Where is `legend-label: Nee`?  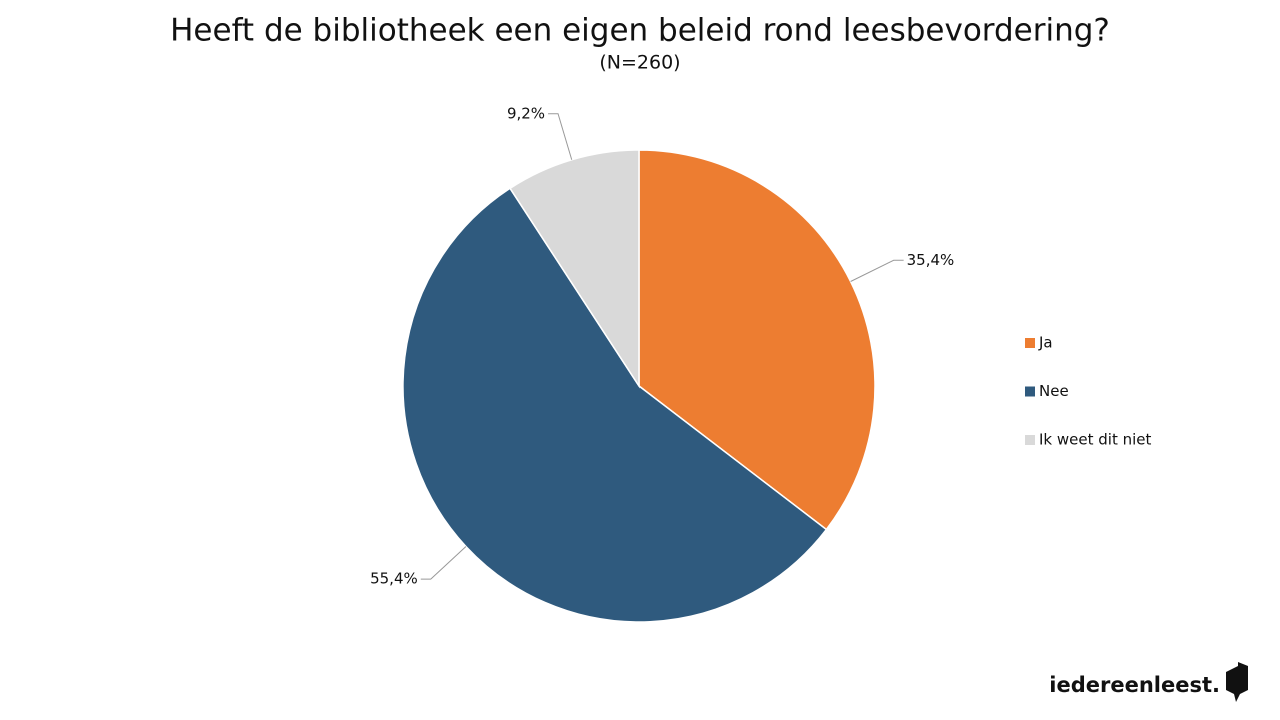 legend-label: Nee is located at coordinates (1054, 391).